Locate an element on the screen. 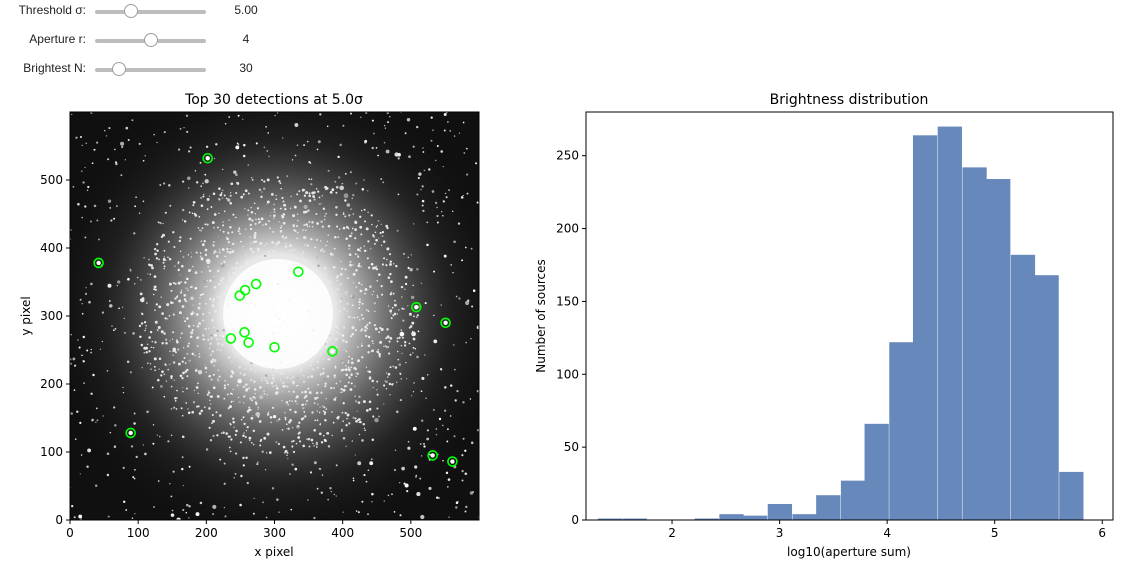 This screenshot has width=1137, height=564. brightest-slider is located at coordinates (150, 69).